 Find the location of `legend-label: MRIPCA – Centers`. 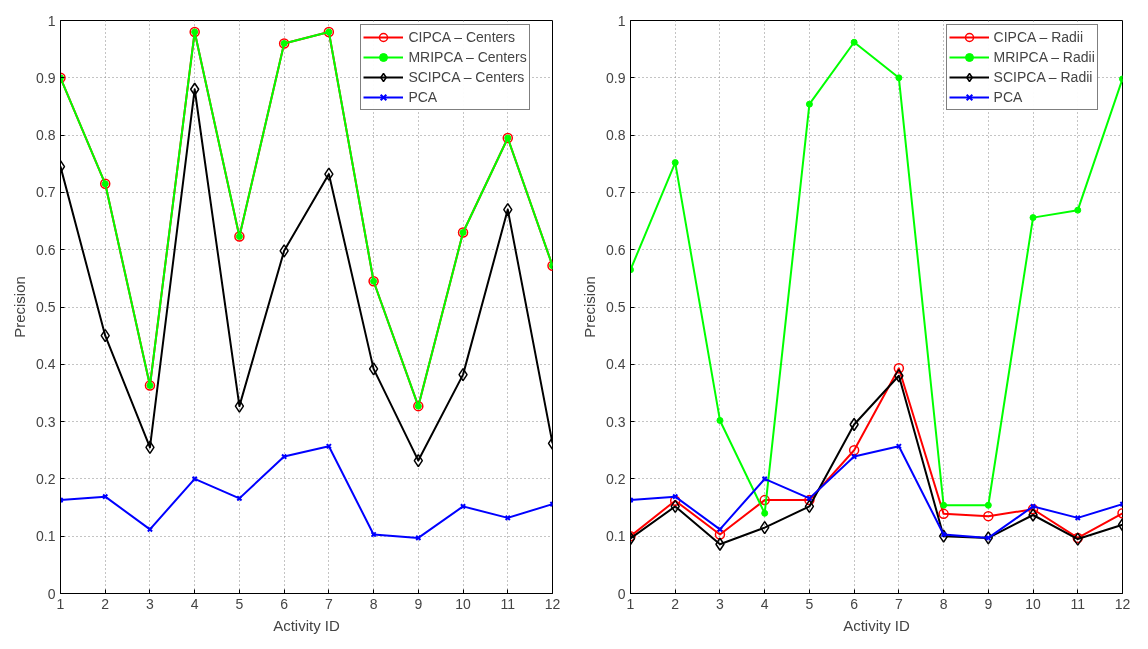

legend-label: MRIPCA – Centers is located at coordinates (467, 57).